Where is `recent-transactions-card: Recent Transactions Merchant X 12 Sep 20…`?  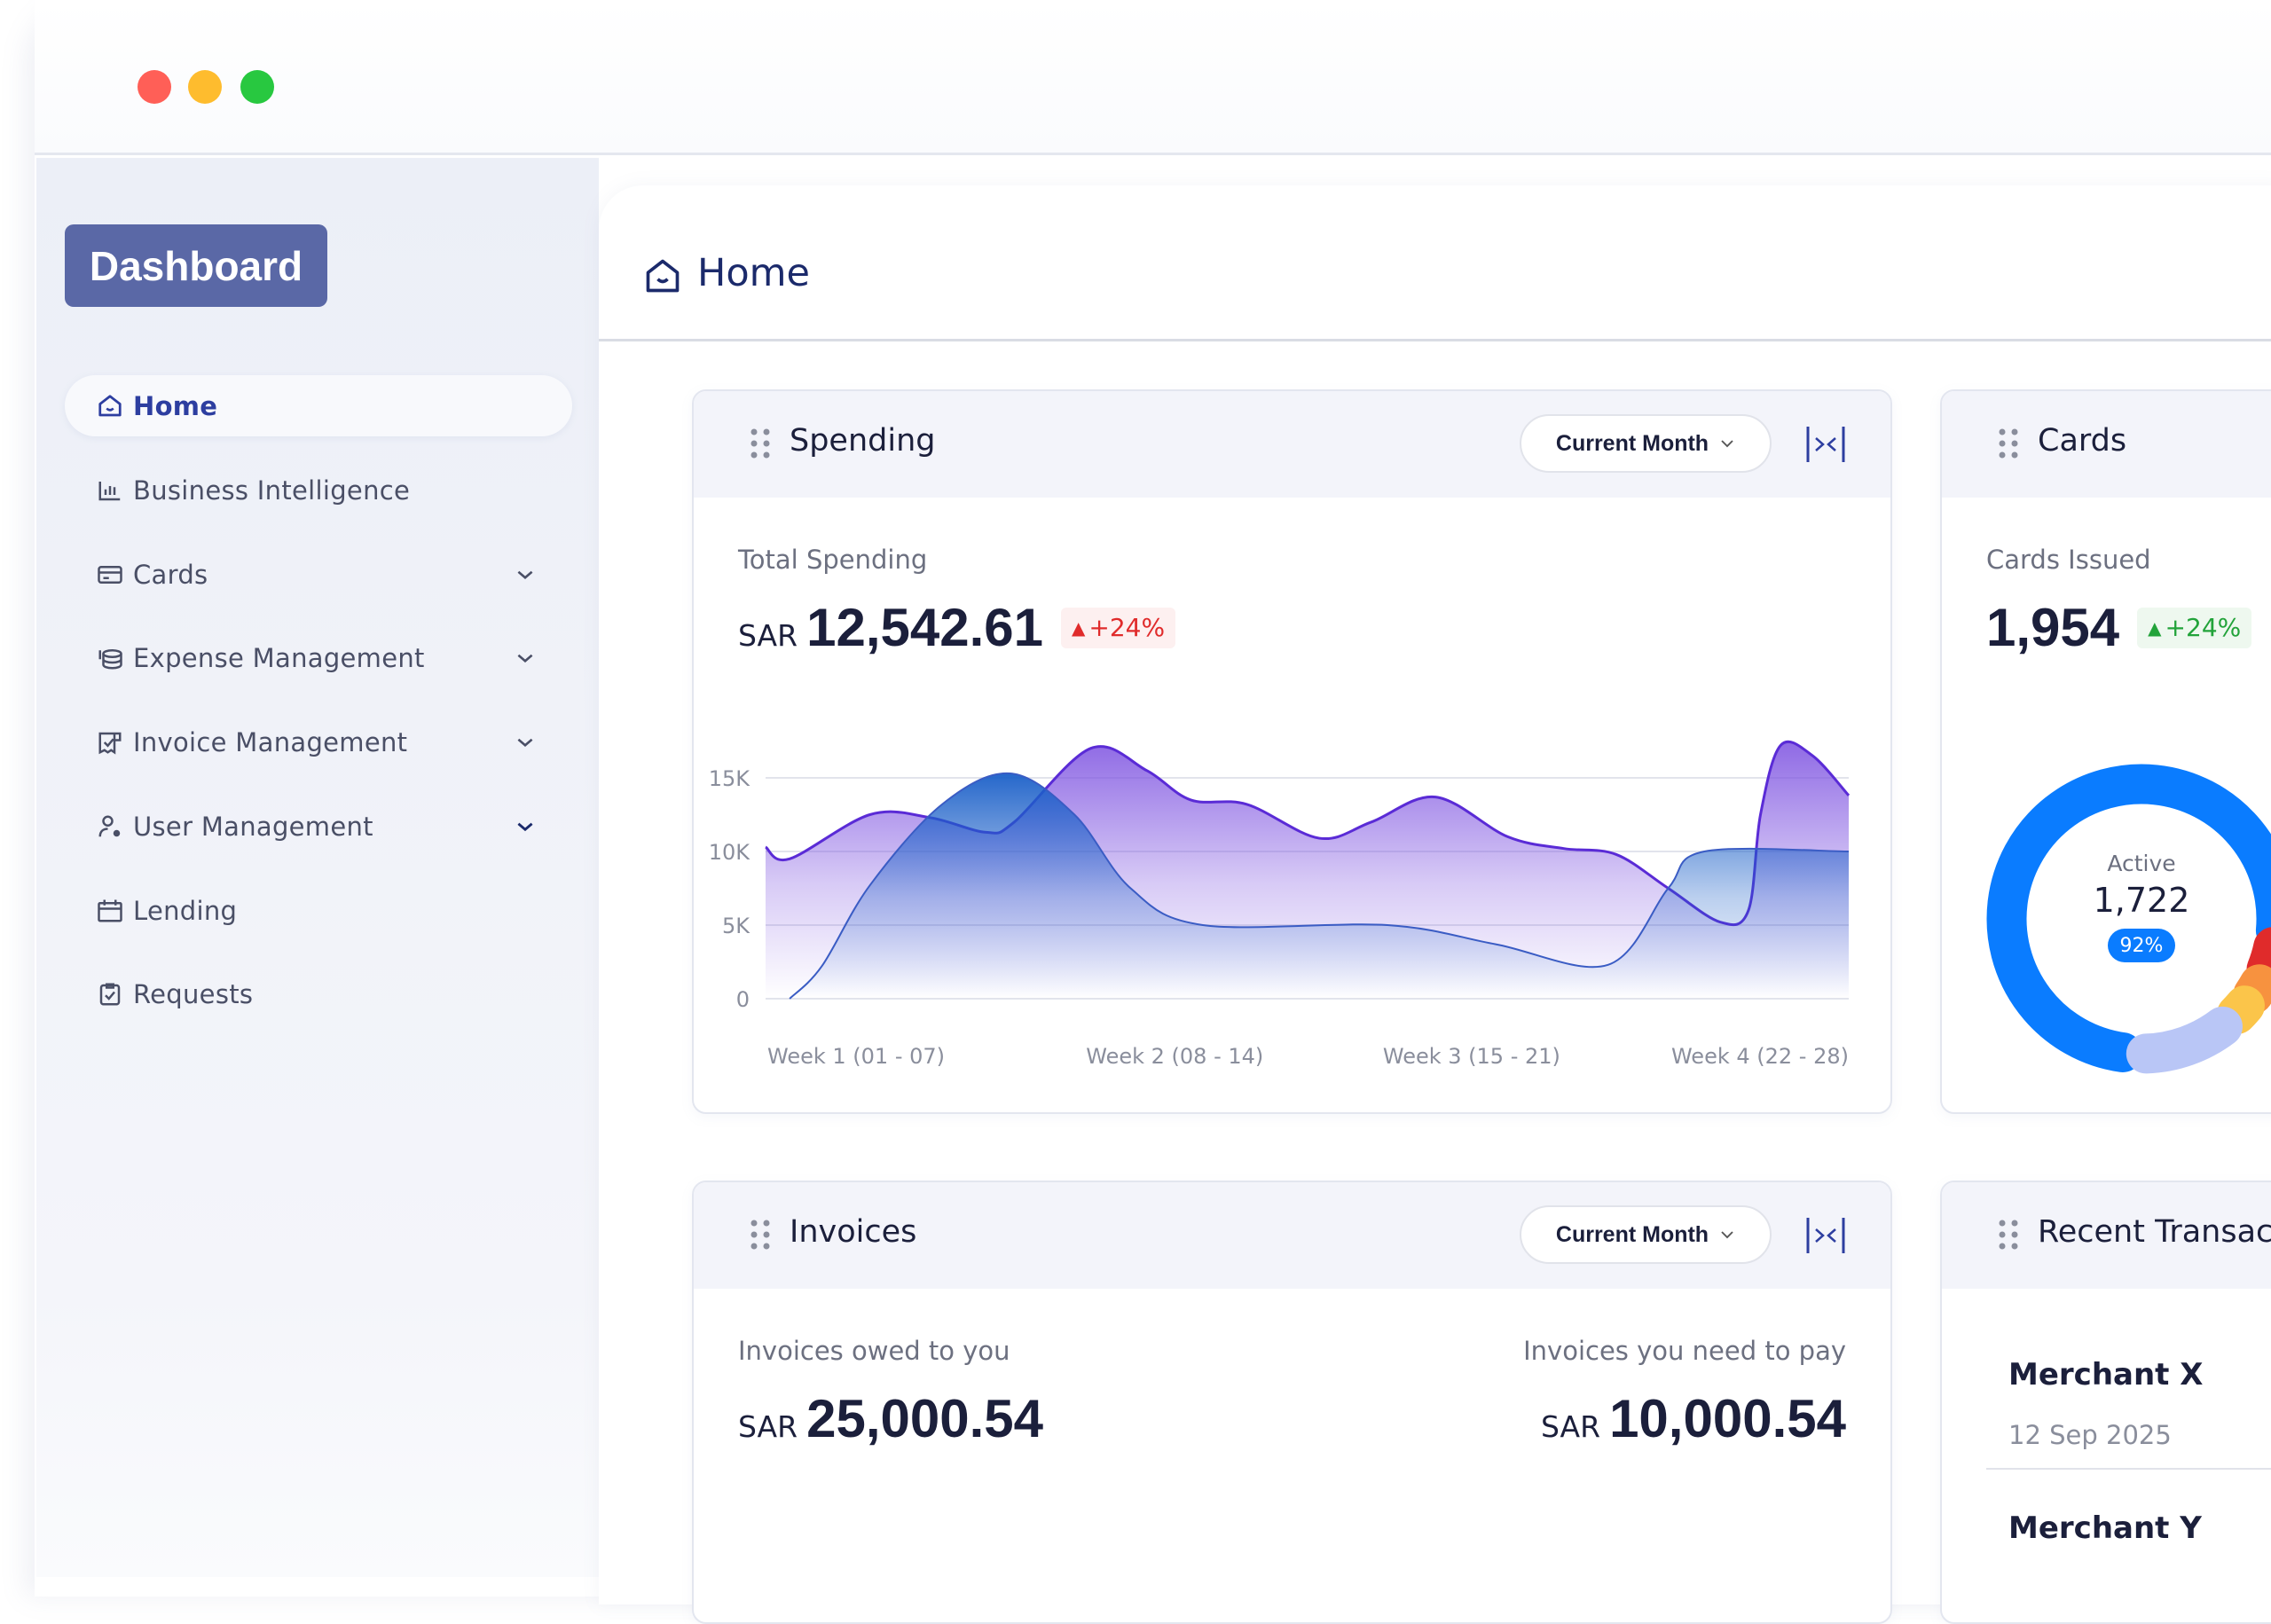
recent-transactions-card: Recent Transactions Merchant X 12 Sep 20… is located at coordinates (2105, 1402).